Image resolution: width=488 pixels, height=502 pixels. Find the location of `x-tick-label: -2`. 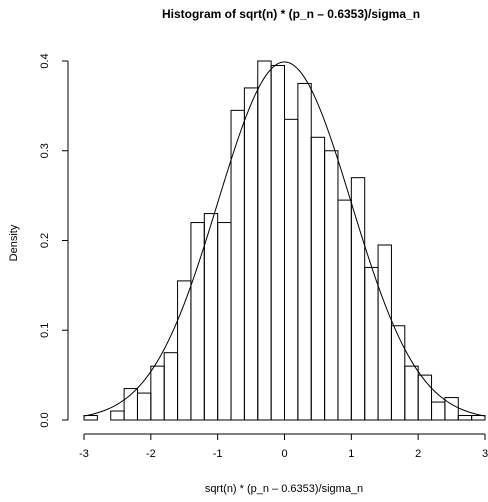

x-tick-label: -2 is located at coordinates (151, 454).